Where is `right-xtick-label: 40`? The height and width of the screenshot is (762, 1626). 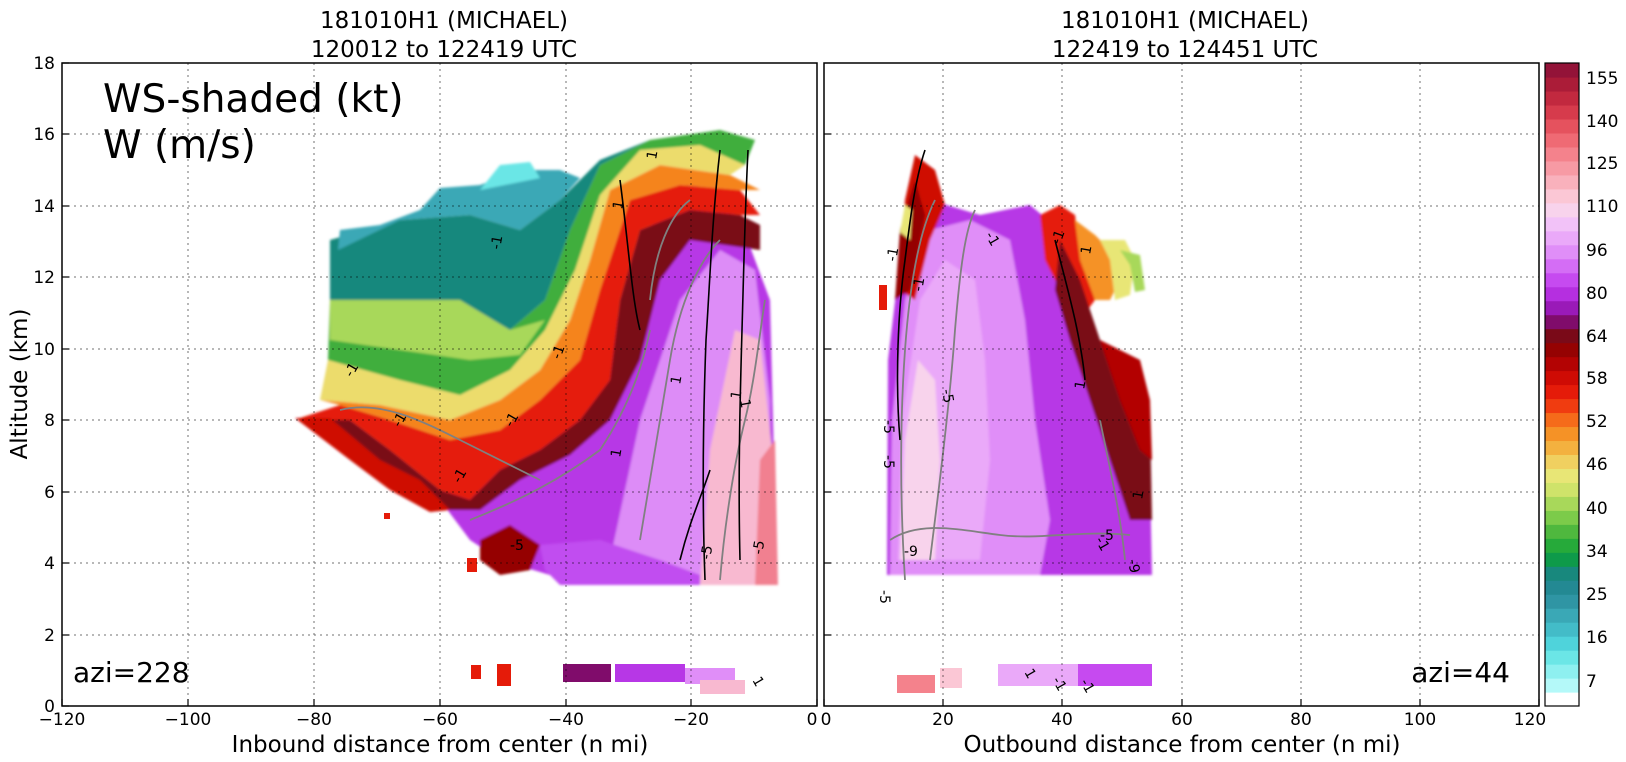
right-xtick-label: 40 is located at coordinates (1062, 720).